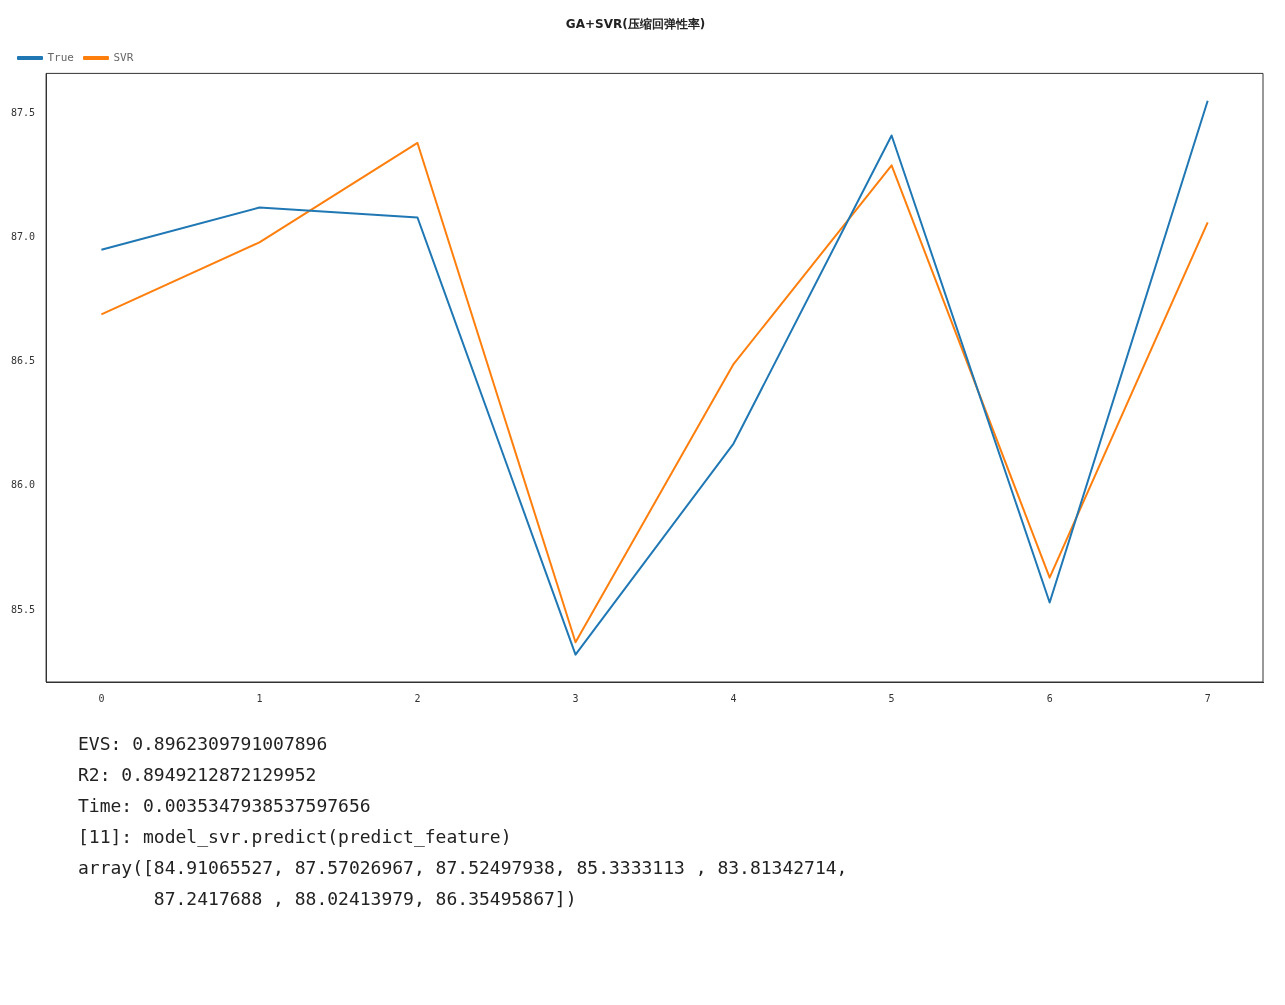 The image size is (1285, 1005). I want to click on legend-label: True, so click(60, 57).